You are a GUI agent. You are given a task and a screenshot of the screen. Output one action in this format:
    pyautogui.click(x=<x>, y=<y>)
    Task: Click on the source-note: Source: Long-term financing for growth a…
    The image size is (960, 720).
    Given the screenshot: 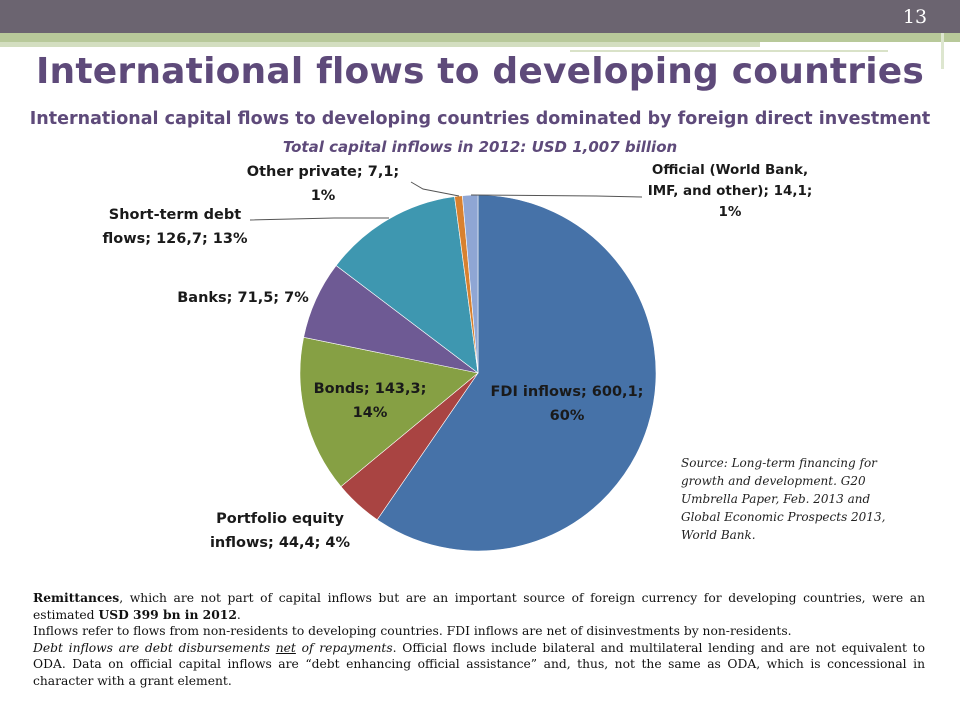 What is the action you would take?
    pyautogui.click(x=806, y=499)
    